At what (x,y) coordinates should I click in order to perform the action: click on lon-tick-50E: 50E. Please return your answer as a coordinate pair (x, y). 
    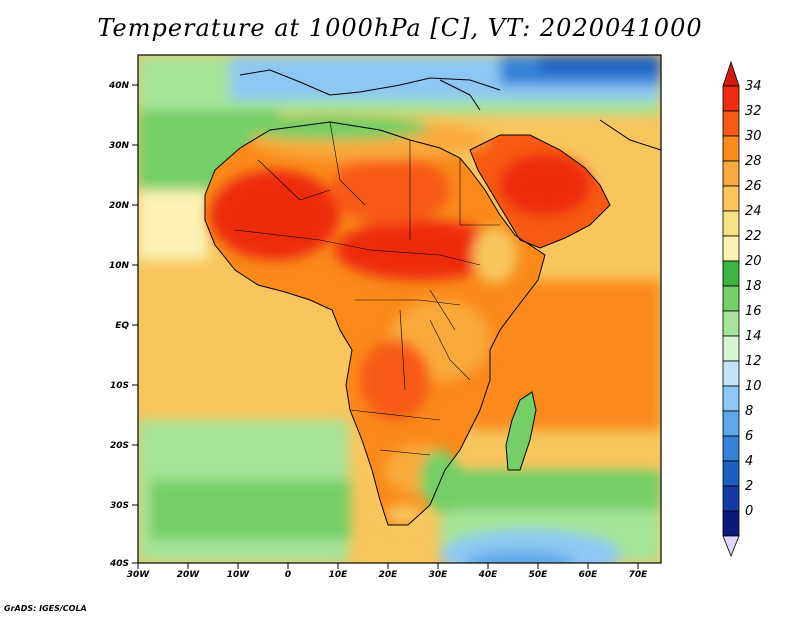
    Looking at the image, I should click on (539, 571).